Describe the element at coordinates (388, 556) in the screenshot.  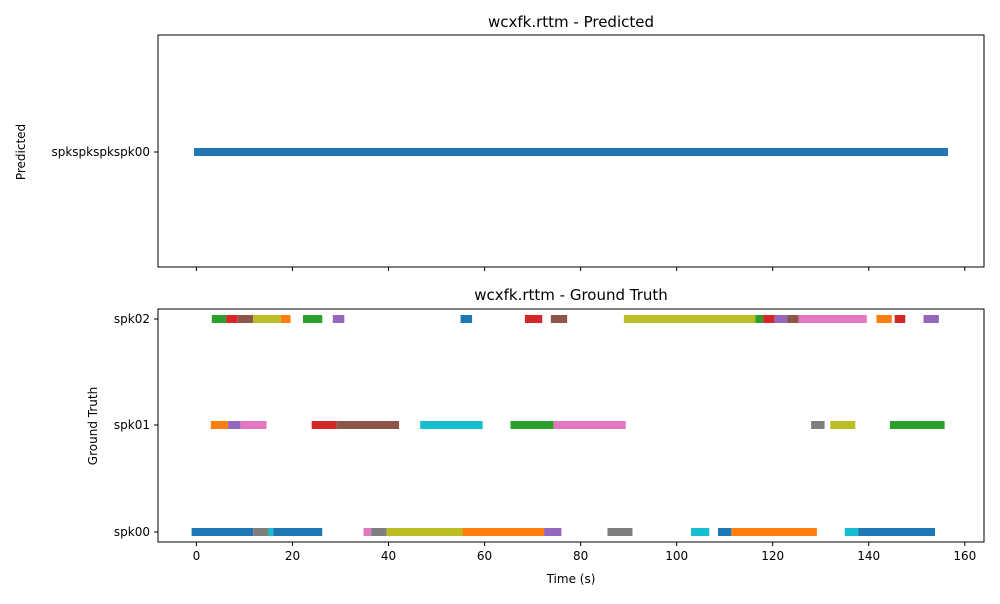
I see `x-tick-label: 40` at that location.